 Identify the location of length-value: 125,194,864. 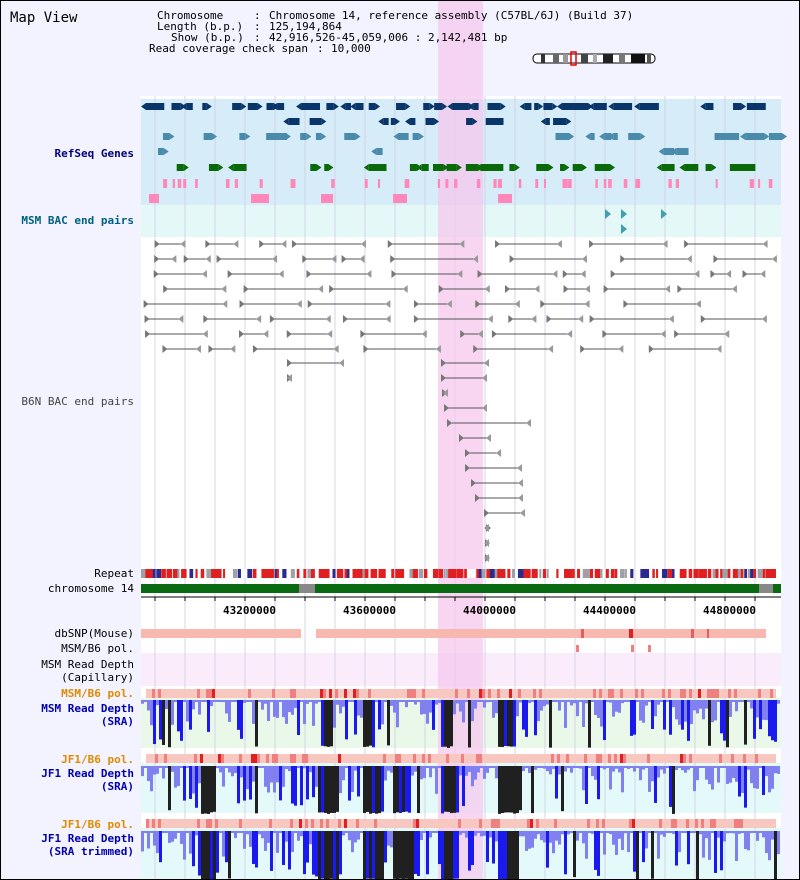
(305, 26).